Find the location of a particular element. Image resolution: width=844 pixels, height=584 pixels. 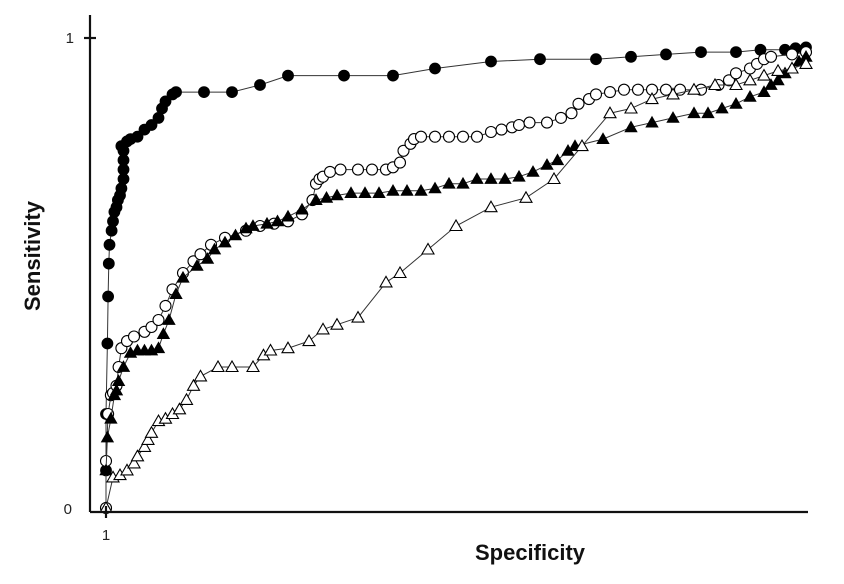

y-axis-title: Sensitivity is located at coordinates (32, 255).